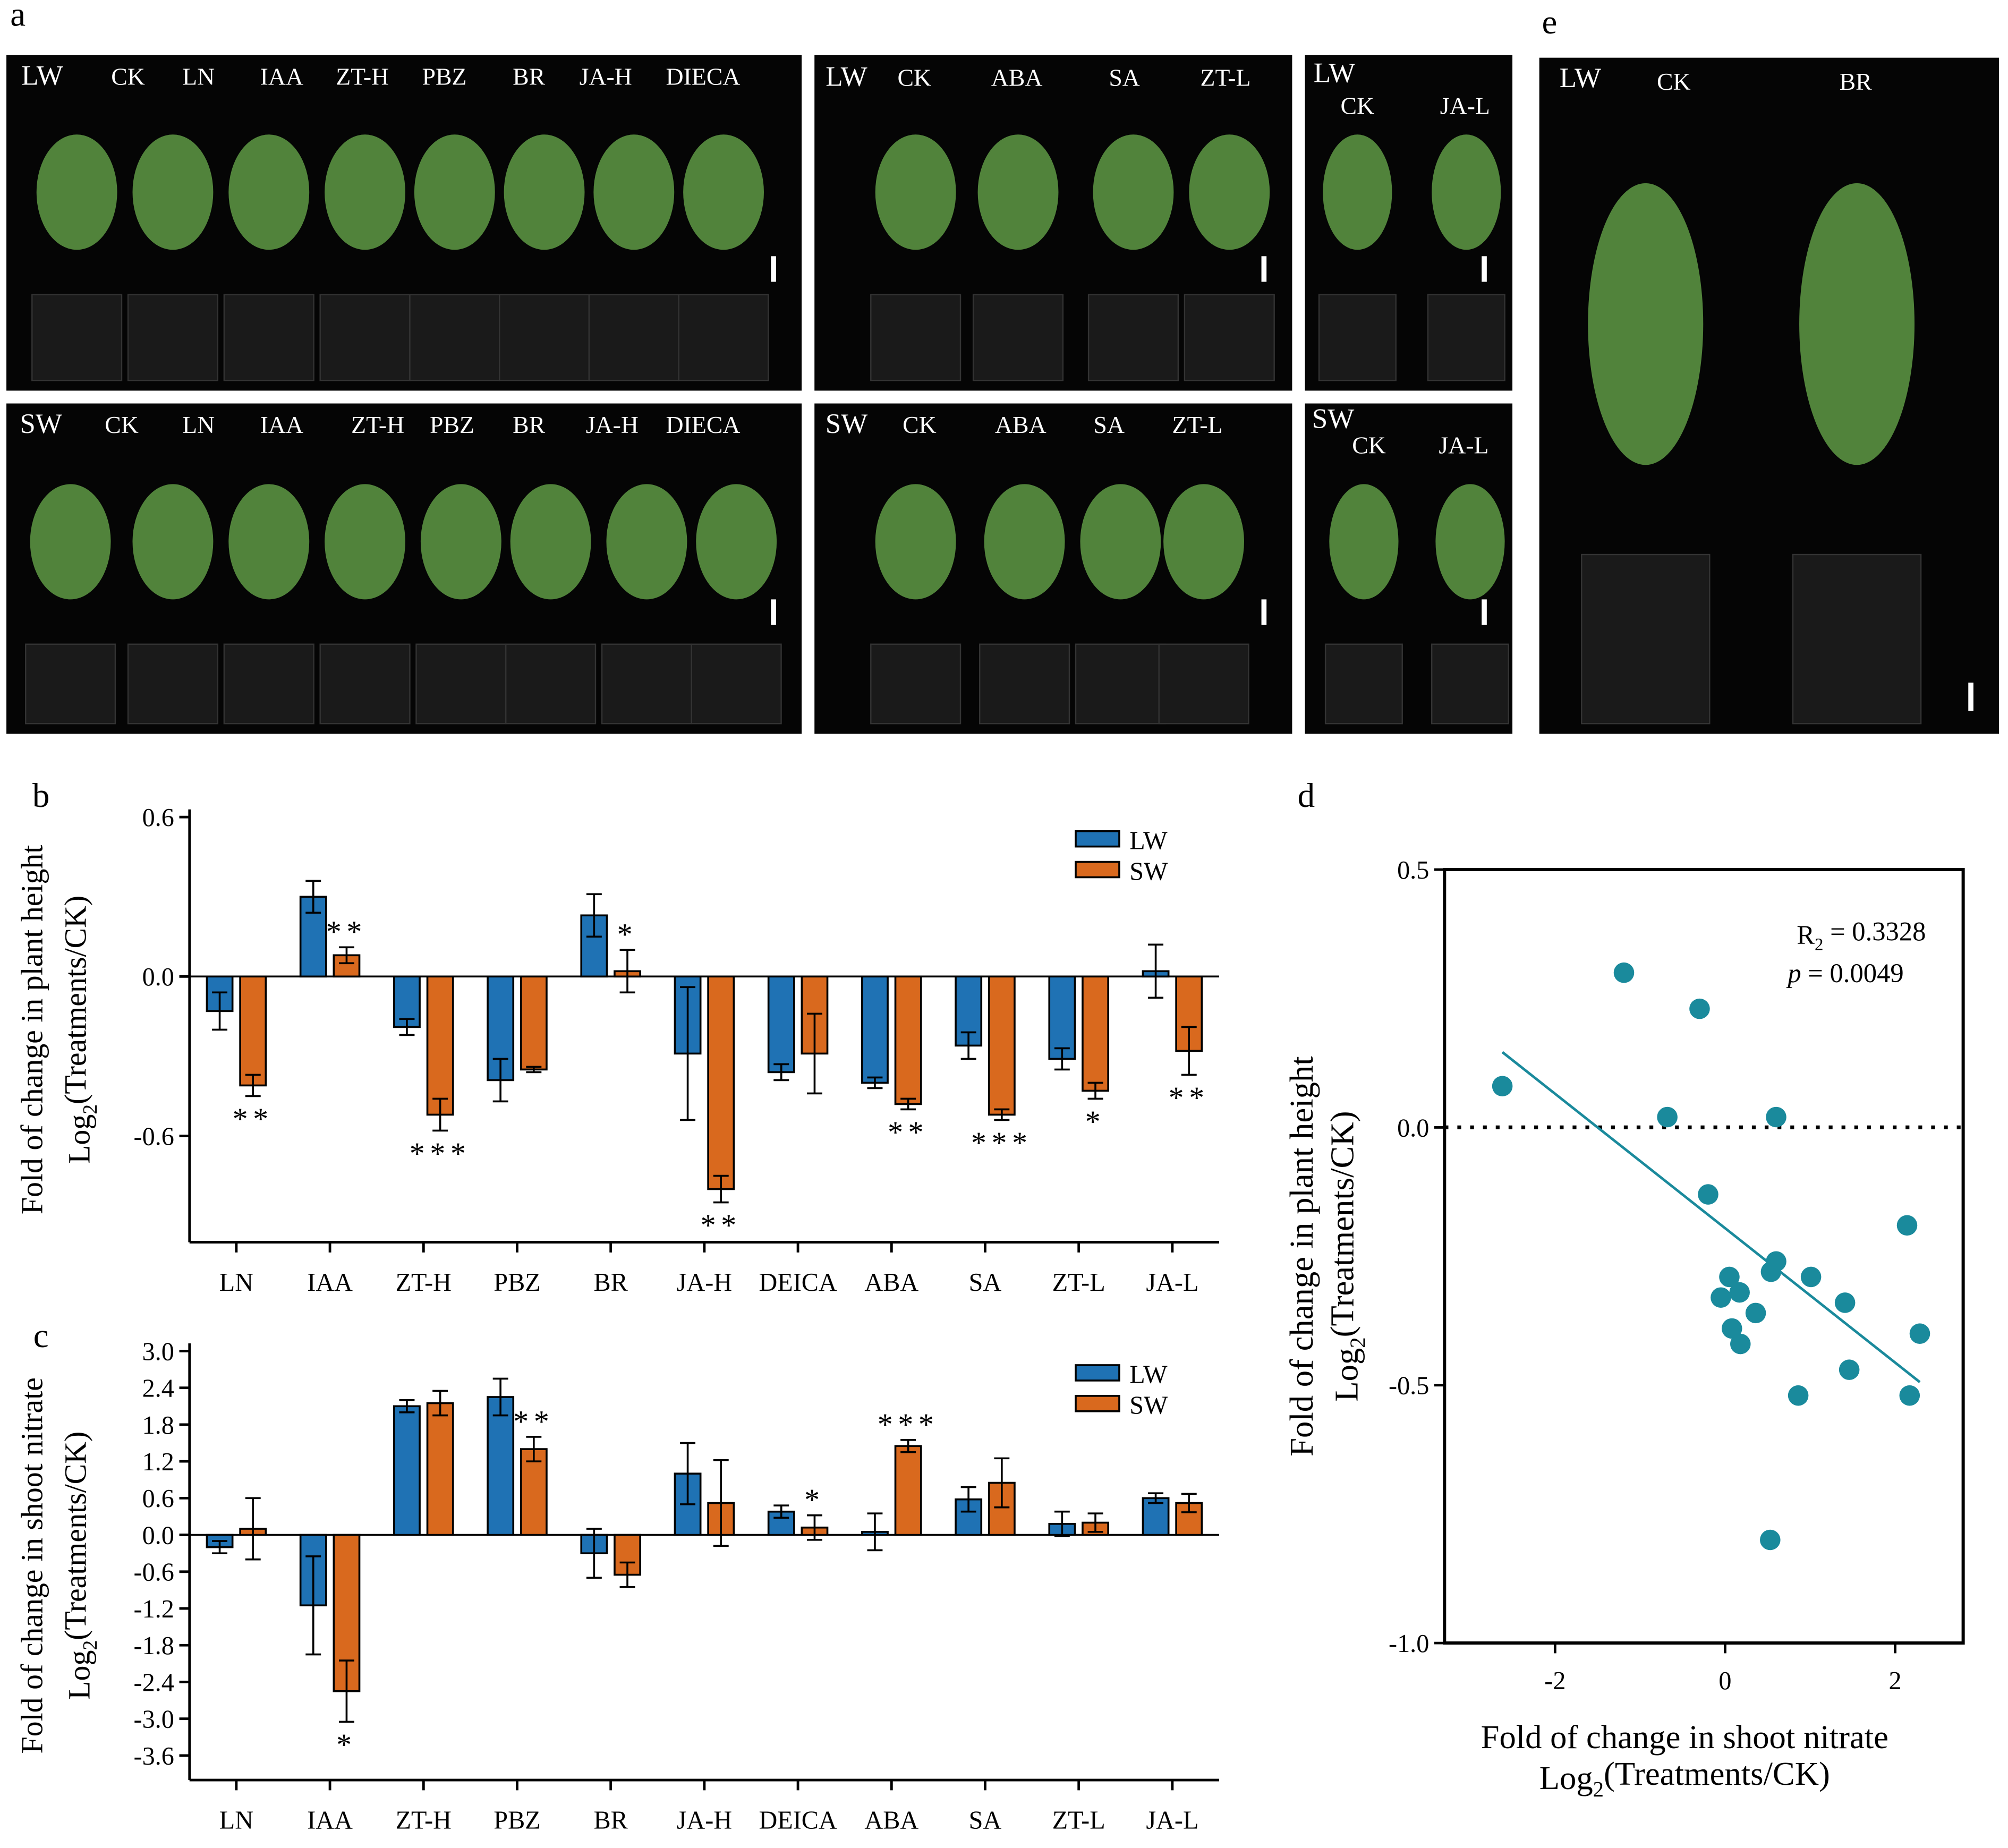  What do you see at coordinates (1853, 973) in the screenshot?
I see `label-part: = 0.0049` at bounding box center [1853, 973].